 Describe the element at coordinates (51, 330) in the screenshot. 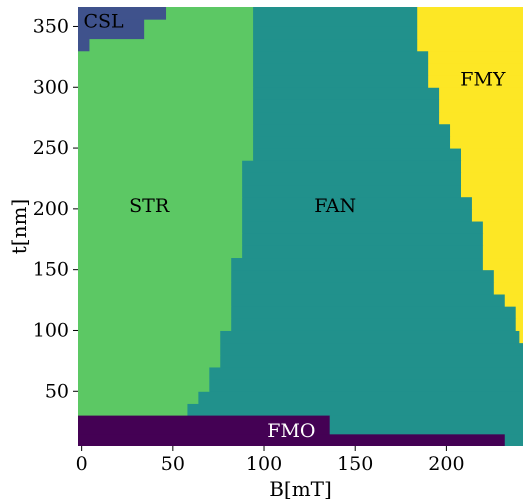

I see `y-tick-label: 100` at that location.